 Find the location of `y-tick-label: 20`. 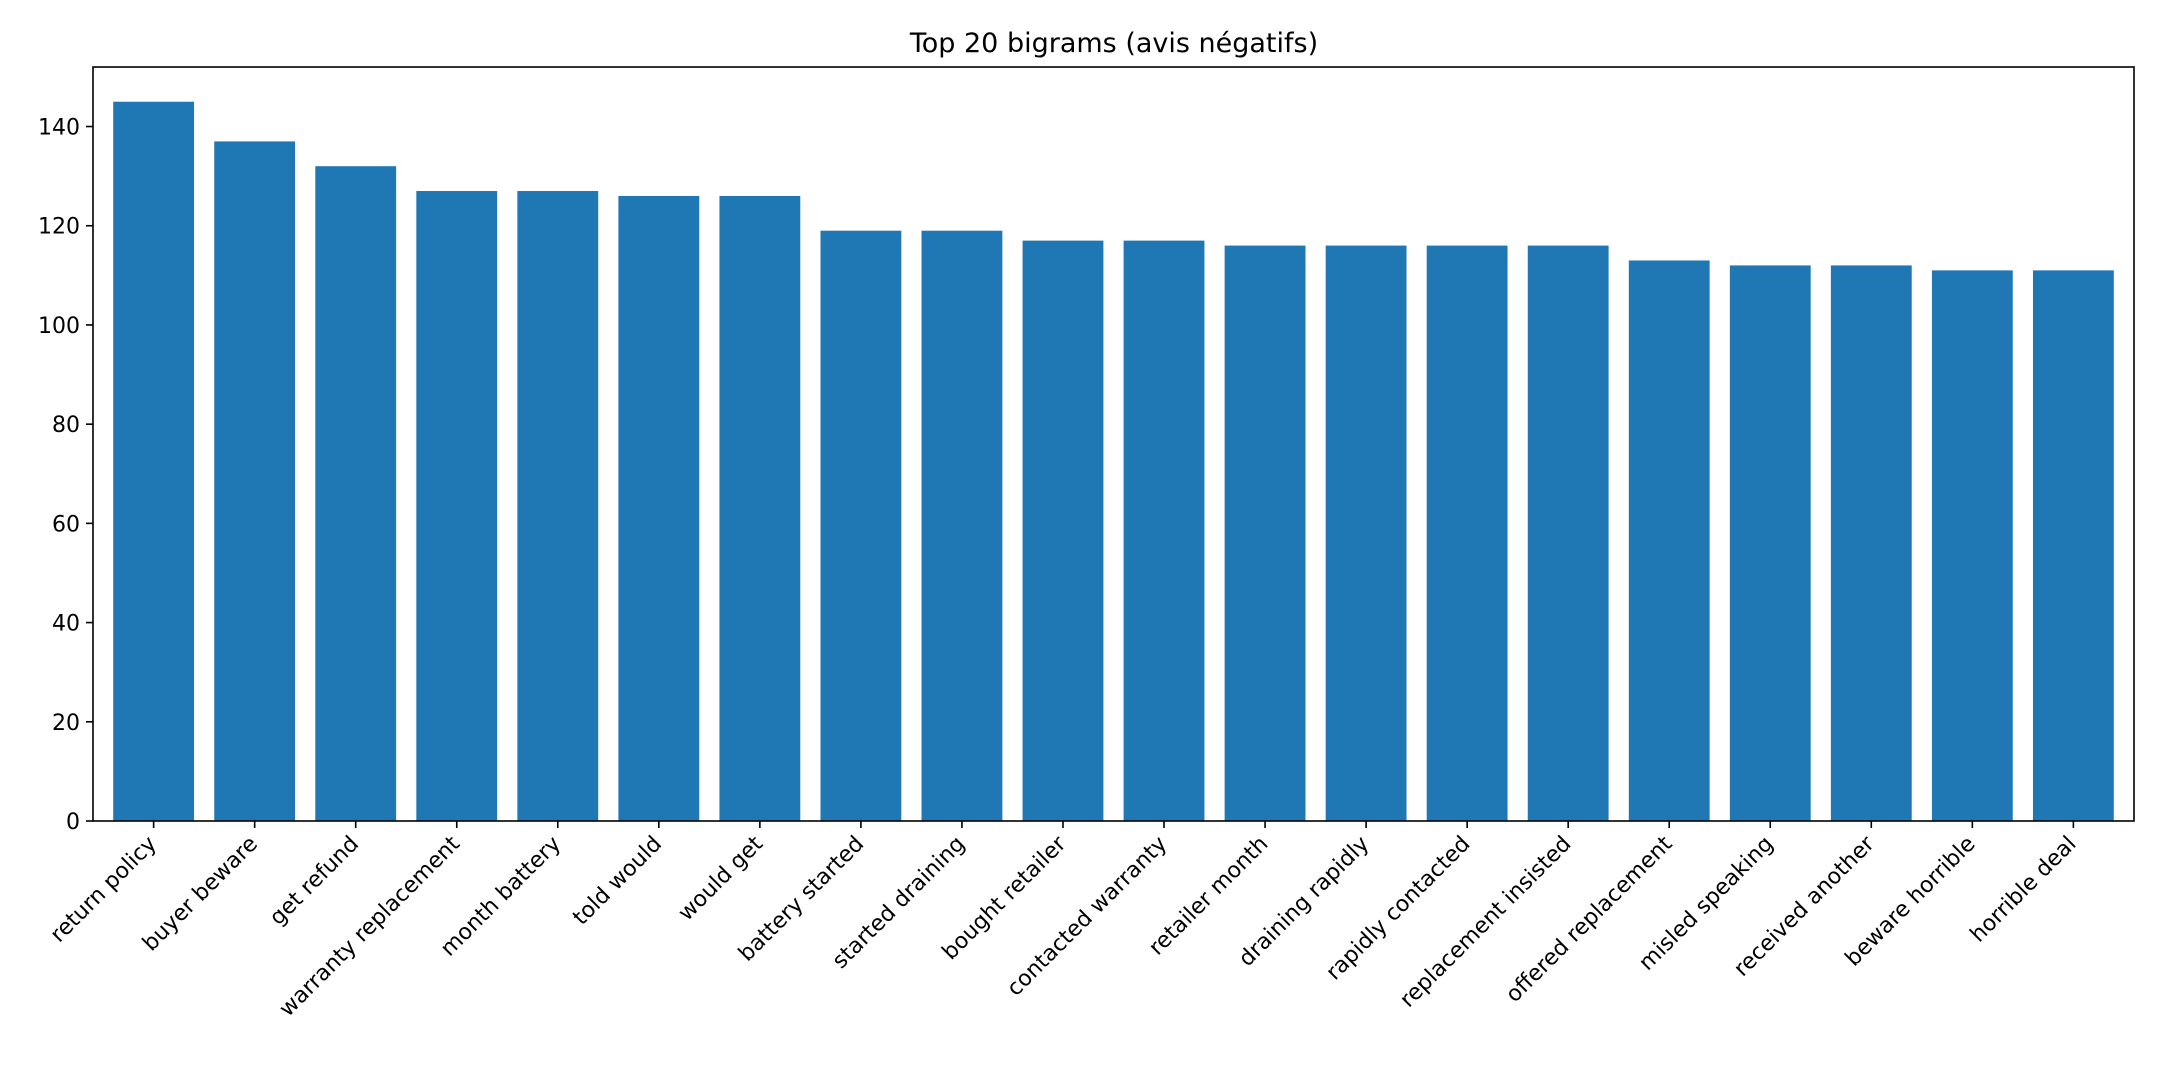

y-tick-label: 20 is located at coordinates (66, 723).